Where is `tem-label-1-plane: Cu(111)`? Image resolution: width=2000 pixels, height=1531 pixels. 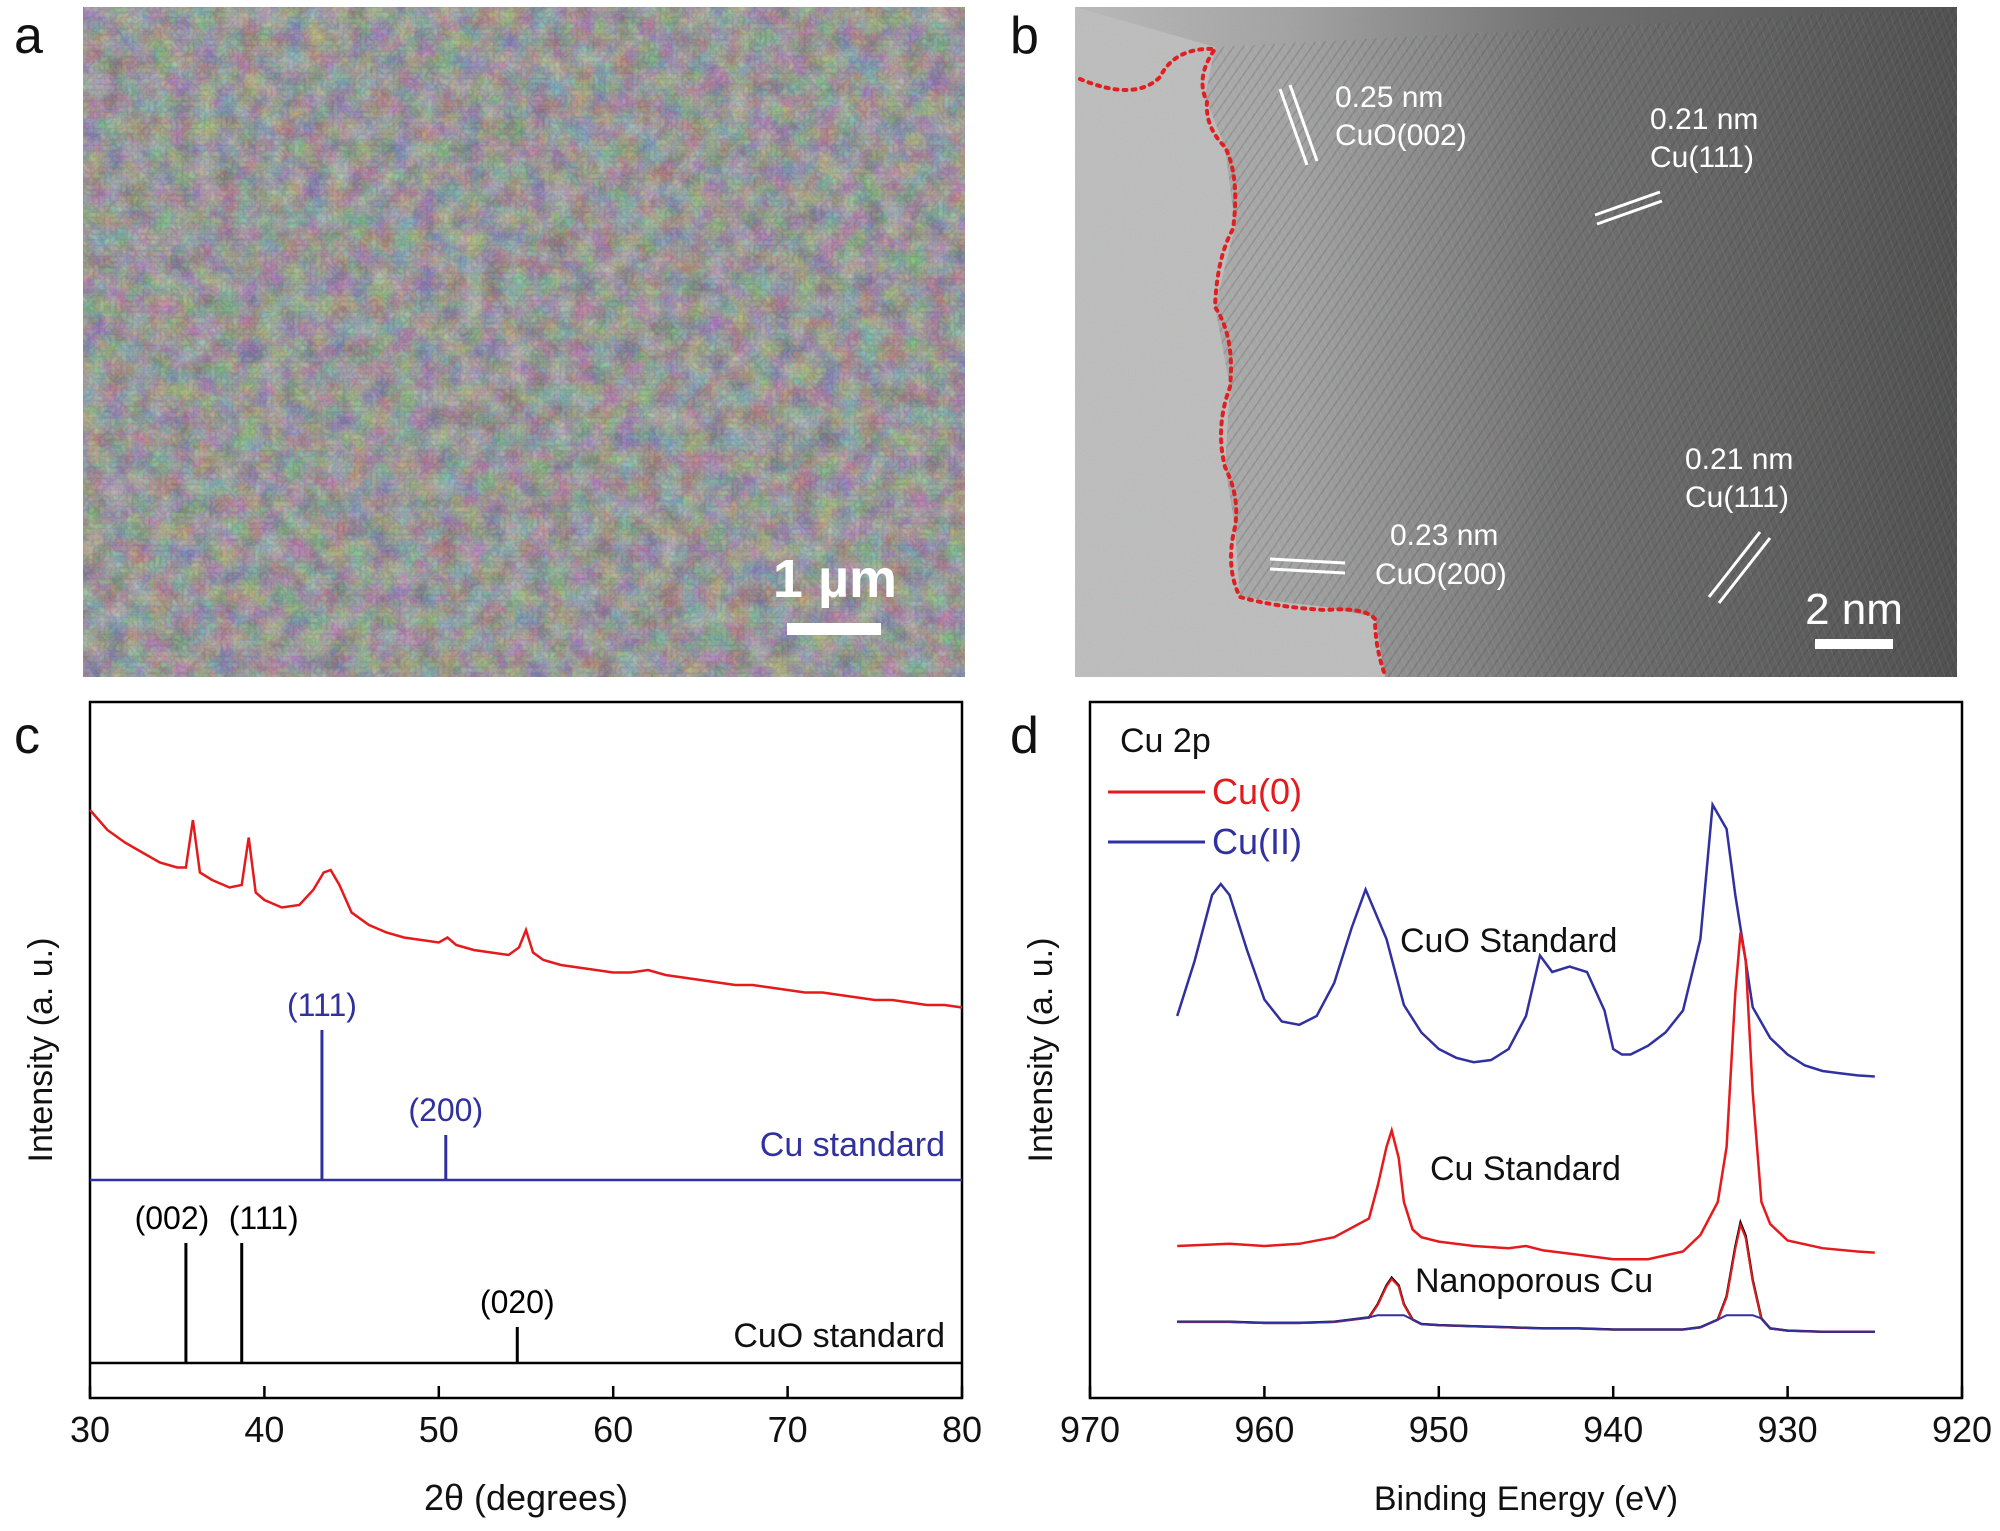
tem-label-1-plane: Cu(111) is located at coordinates (1702, 157).